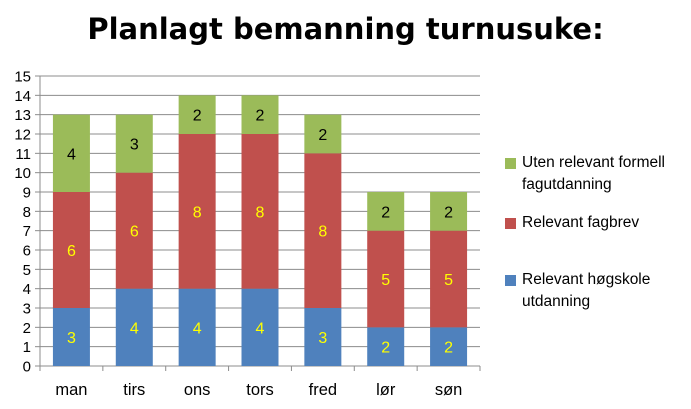  Describe the element at coordinates (27, 328) in the screenshot. I see `y-tick-label: 2` at that location.